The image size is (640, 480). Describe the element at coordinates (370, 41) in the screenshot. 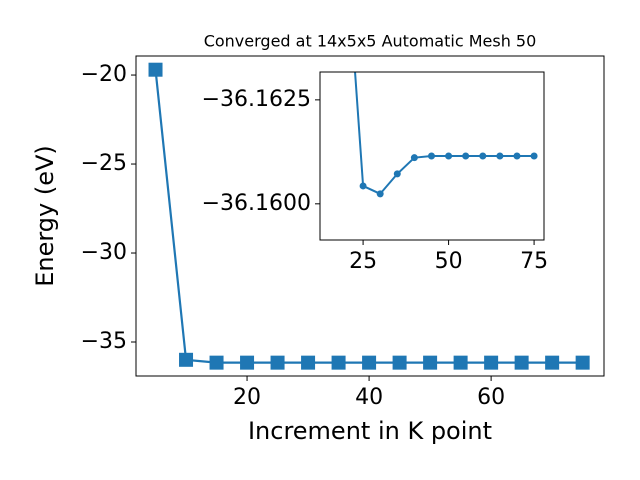

I see `chart-title: Converged at 14x5x5 Automatic Mesh 50` at that location.